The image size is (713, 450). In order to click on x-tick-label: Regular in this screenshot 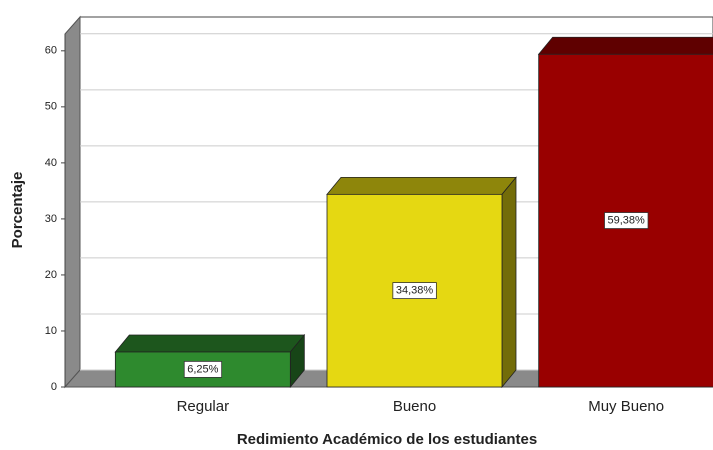, I will do `click(203, 406)`.